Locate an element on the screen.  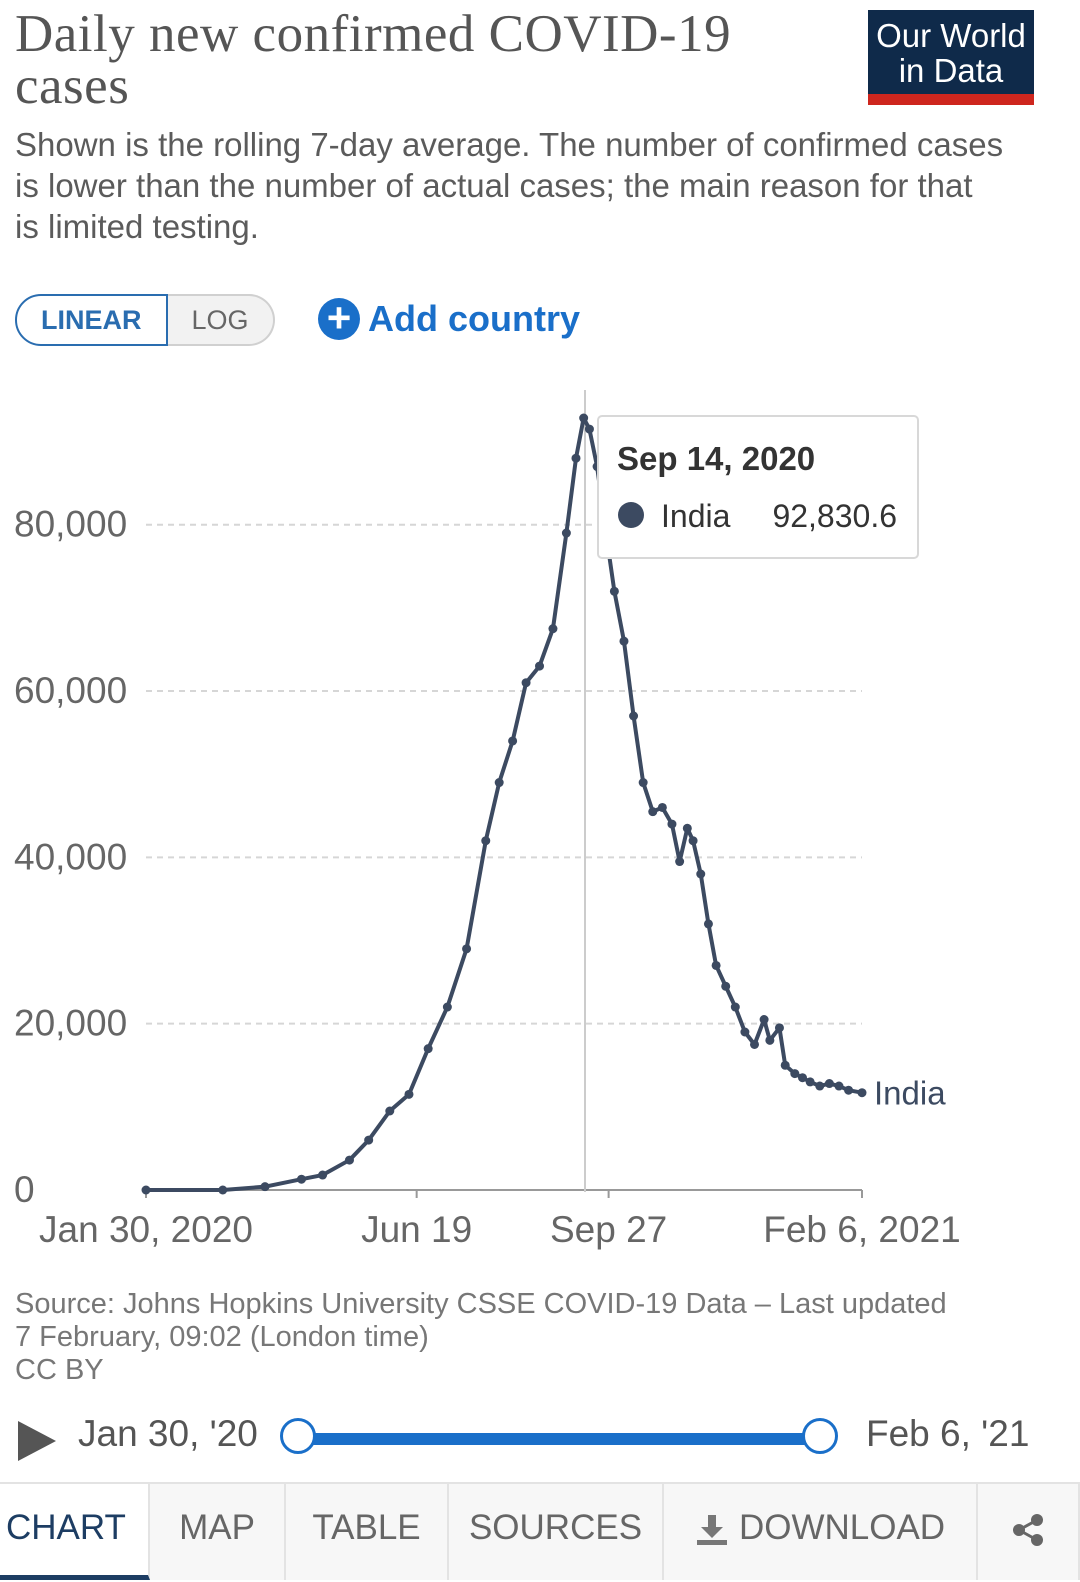
y-tick-label: 80,000 is located at coordinates (70, 524).